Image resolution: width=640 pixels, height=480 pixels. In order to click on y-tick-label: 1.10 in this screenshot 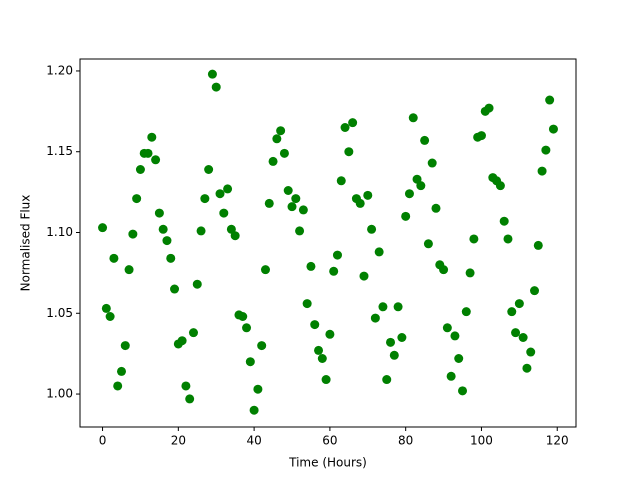, I will do `click(59, 232)`.